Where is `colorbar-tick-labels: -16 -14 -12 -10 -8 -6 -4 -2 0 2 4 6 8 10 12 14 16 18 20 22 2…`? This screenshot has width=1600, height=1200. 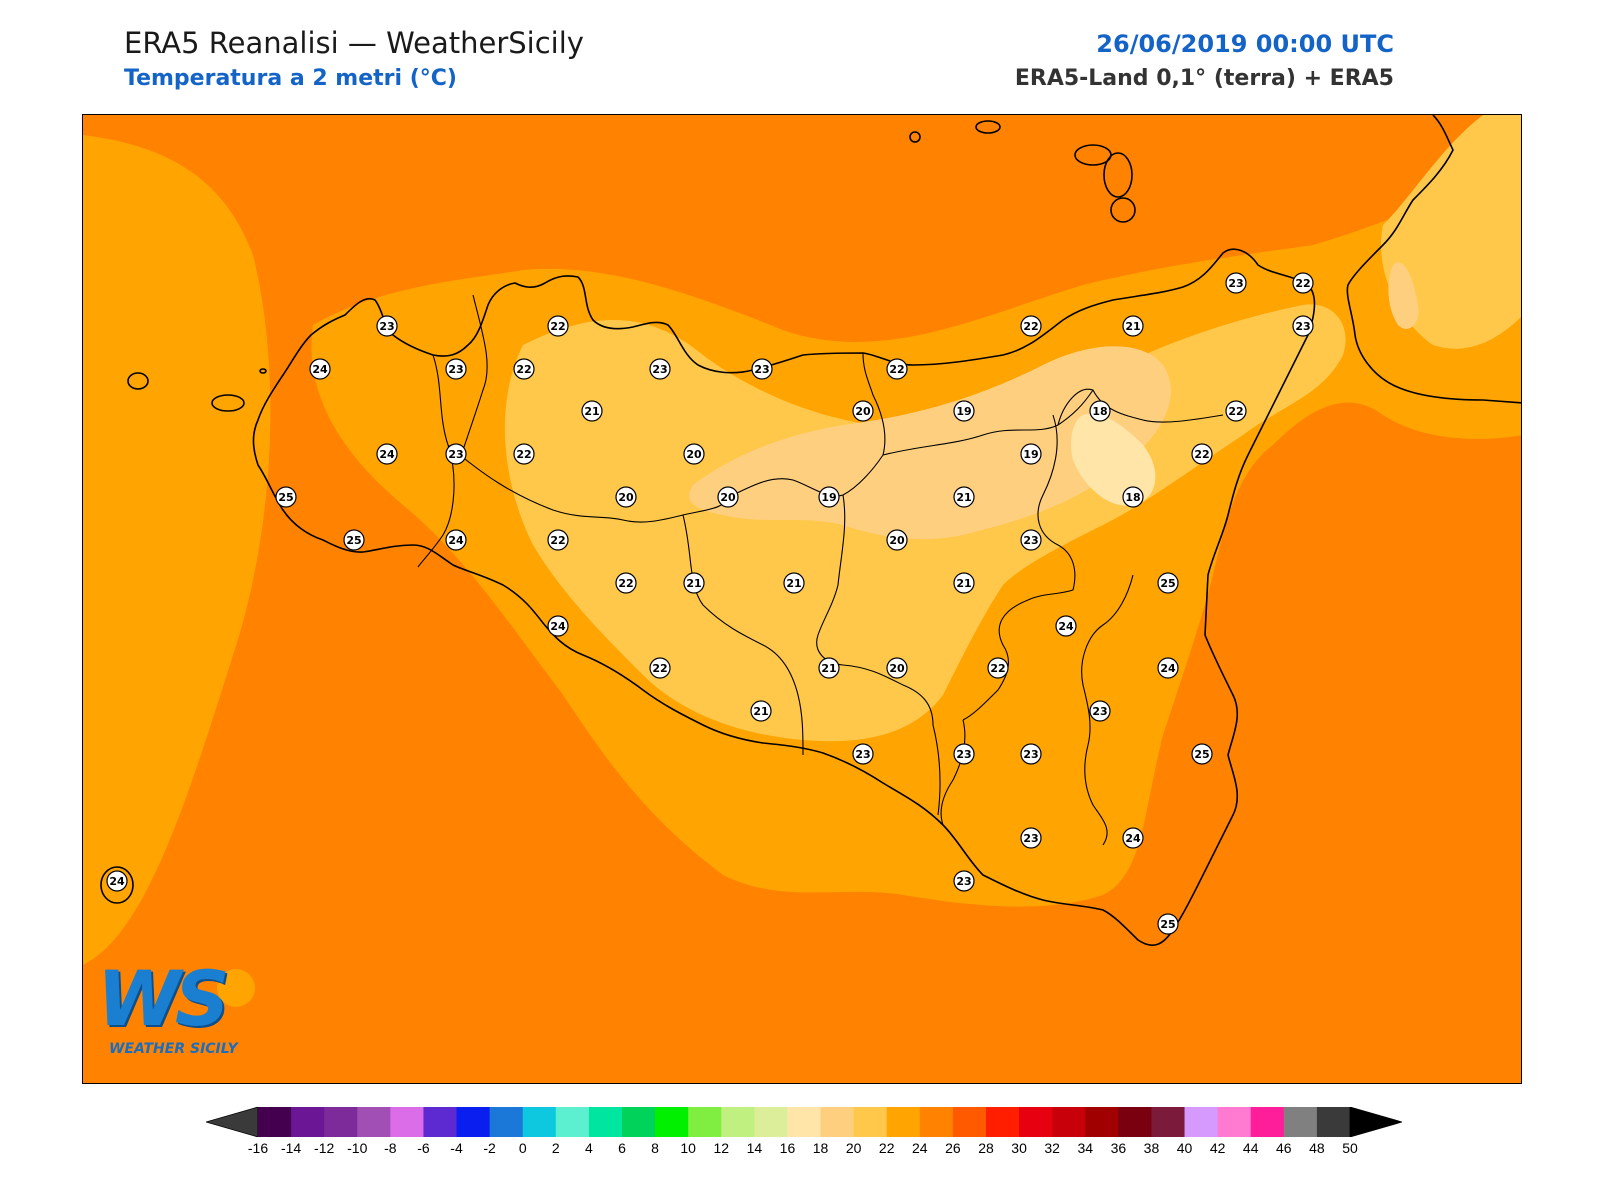 colorbar-tick-labels: -16 -14 -12 -10 -8 -6 -4 -2 0 2 4 6 8 10 12 14 16 18 20 22 2… is located at coordinates (800, 1150).